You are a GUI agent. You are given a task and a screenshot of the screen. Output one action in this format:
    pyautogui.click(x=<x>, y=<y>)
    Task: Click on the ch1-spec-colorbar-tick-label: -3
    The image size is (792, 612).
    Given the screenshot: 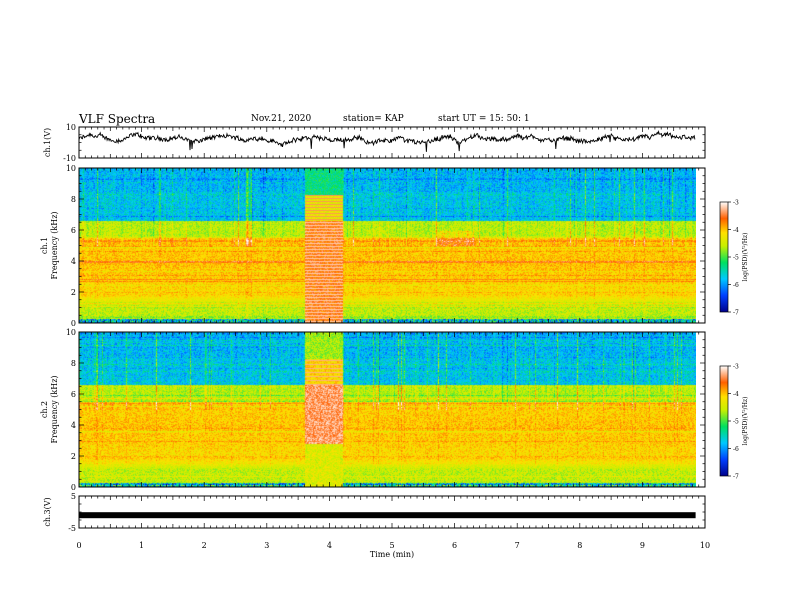 What is the action you would take?
    pyautogui.click(x=736, y=203)
    